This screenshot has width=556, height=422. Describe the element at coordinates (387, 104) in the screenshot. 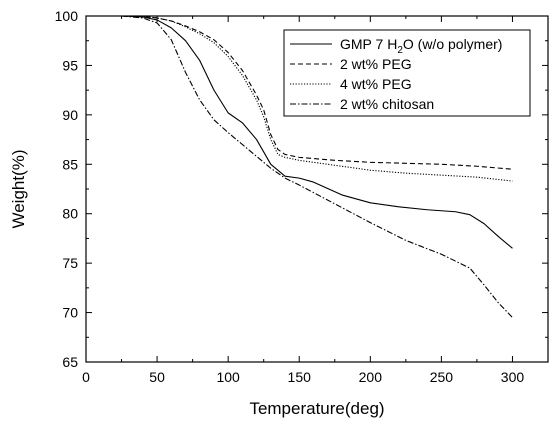

I see `legend-label-4: 2 wt% chitosan` at that location.